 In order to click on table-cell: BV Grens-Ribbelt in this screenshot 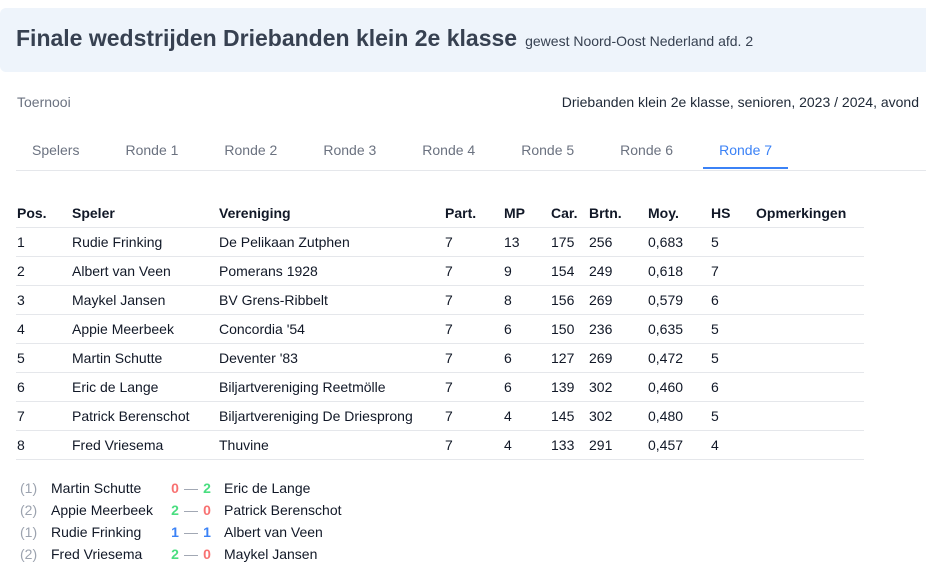, I will do `click(331, 300)`.